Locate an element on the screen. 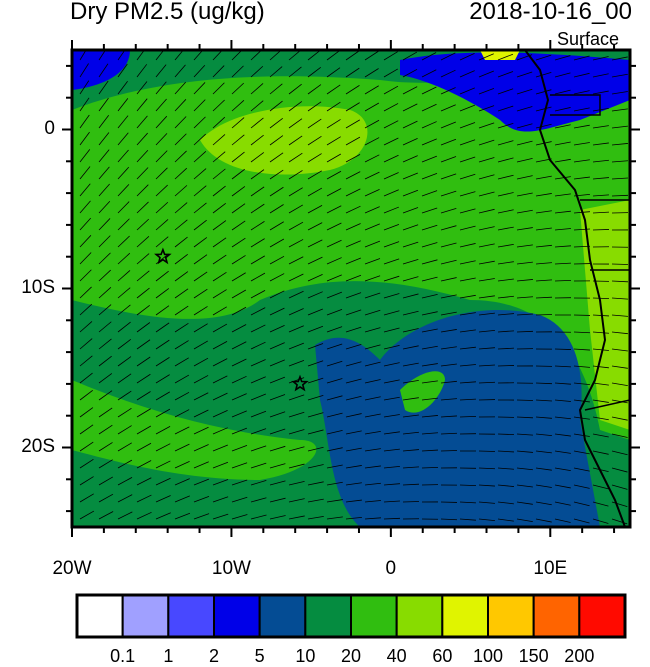 The height and width of the screenshot is (667, 650). colorbar-label: 2 is located at coordinates (214, 656).